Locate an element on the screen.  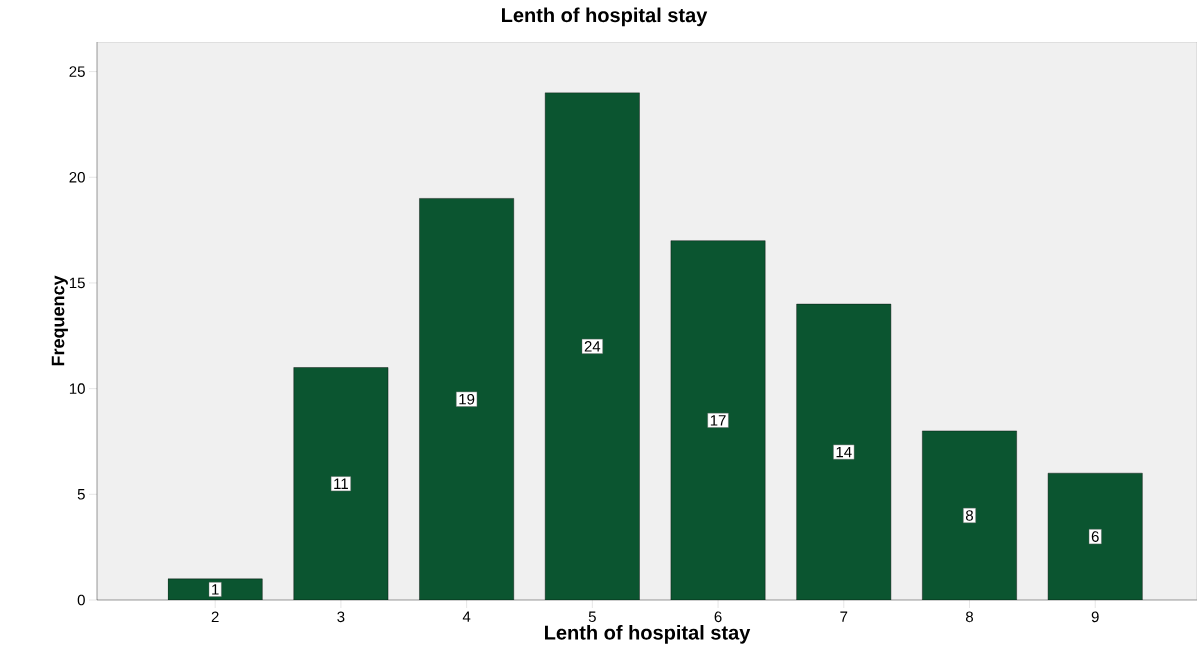
y-tick-label: 15 is located at coordinates (77, 283).